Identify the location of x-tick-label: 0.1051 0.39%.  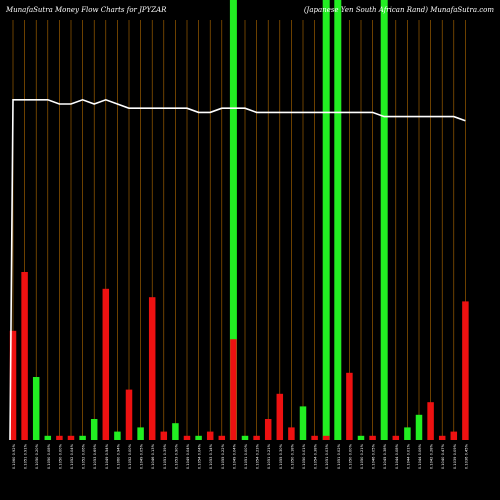
(165, 456).